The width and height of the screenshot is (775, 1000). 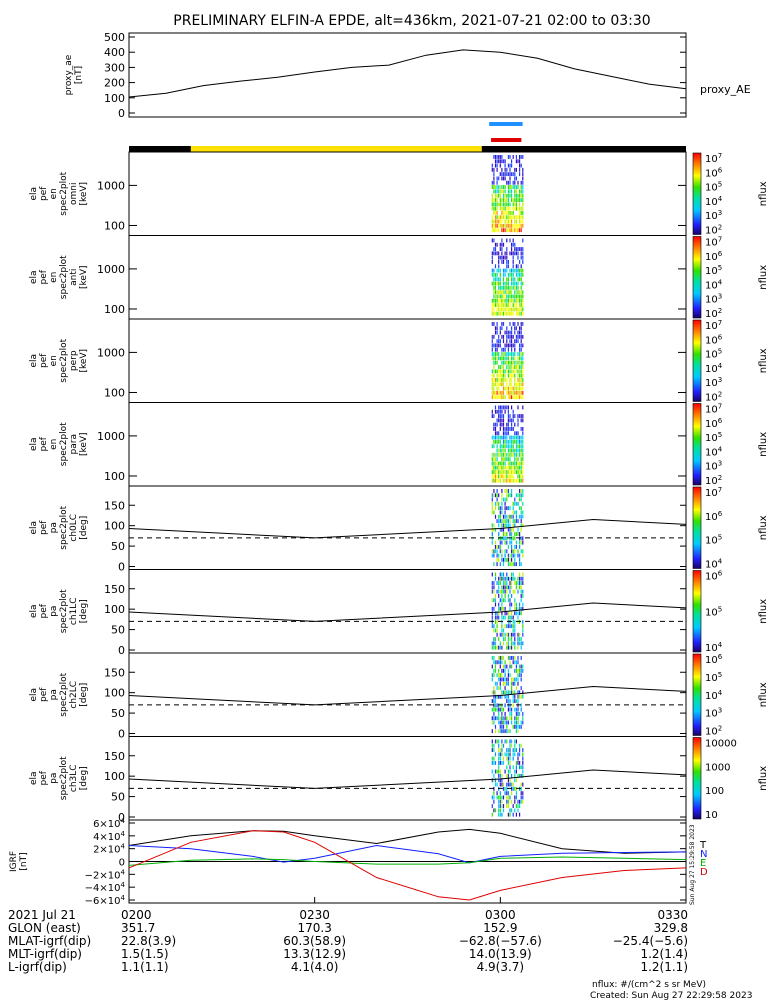 What do you see at coordinates (500, 915) in the screenshot?
I see `xaxis-row-value: 0300` at bounding box center [500, 915].